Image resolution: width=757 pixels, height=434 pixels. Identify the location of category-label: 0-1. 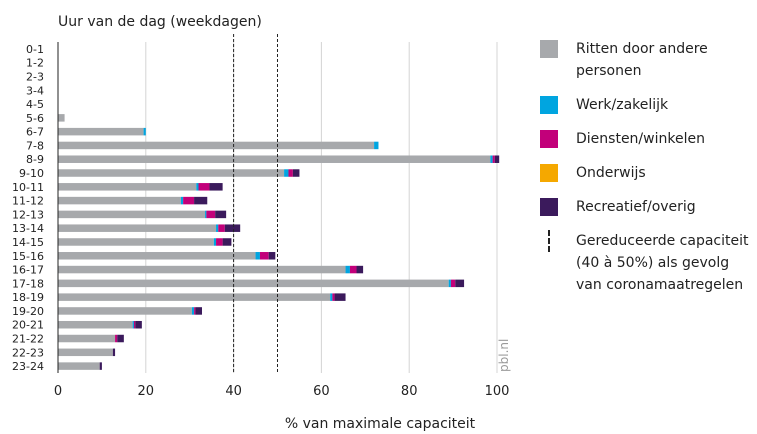
(35, 49).